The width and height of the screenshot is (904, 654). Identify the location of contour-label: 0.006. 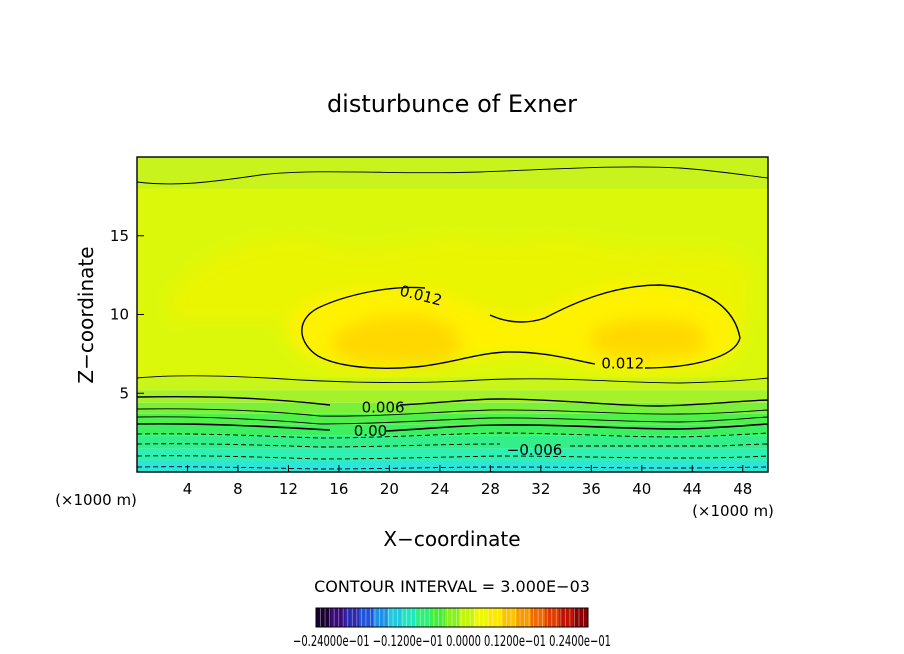
(383, 407).